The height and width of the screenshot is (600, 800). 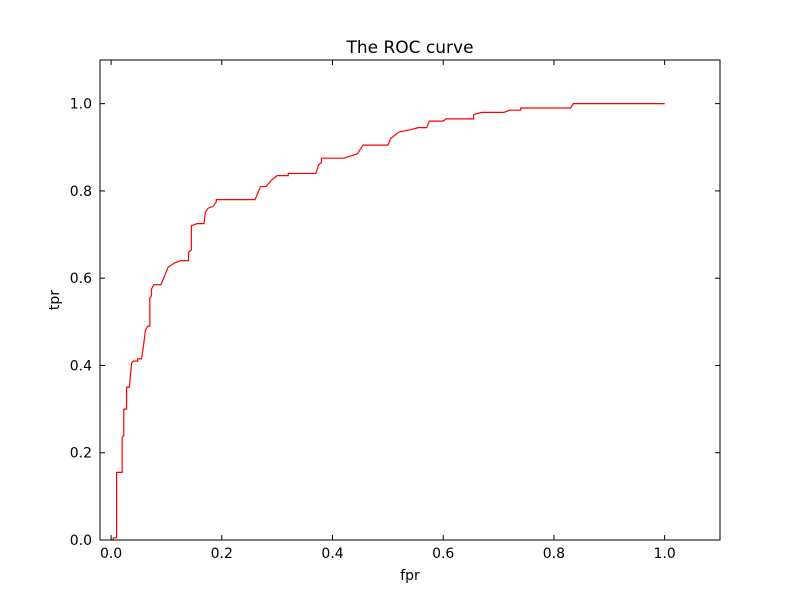 What do you see at coordinates (81, 192) in the screenshot?
I see `y-tick-label: 0.8` at bounding box center [81, 192].